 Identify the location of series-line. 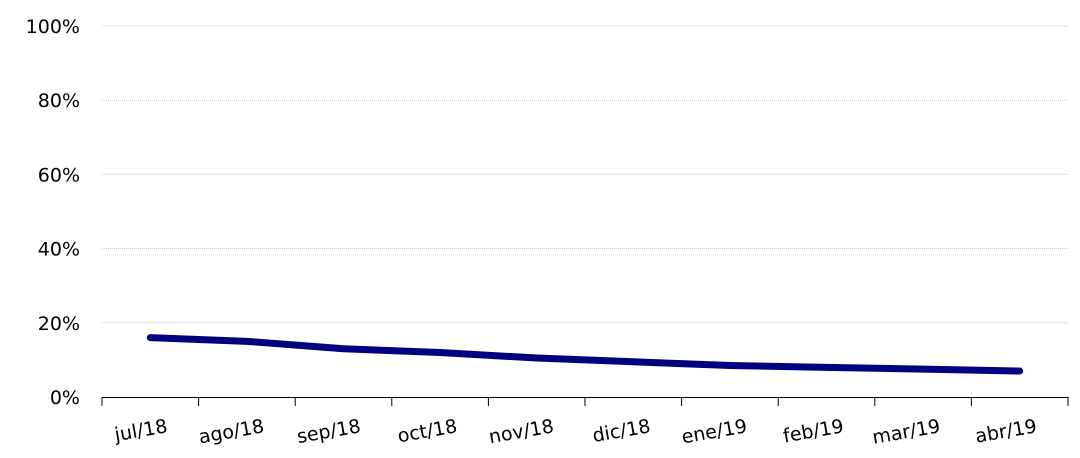
(585, 354).